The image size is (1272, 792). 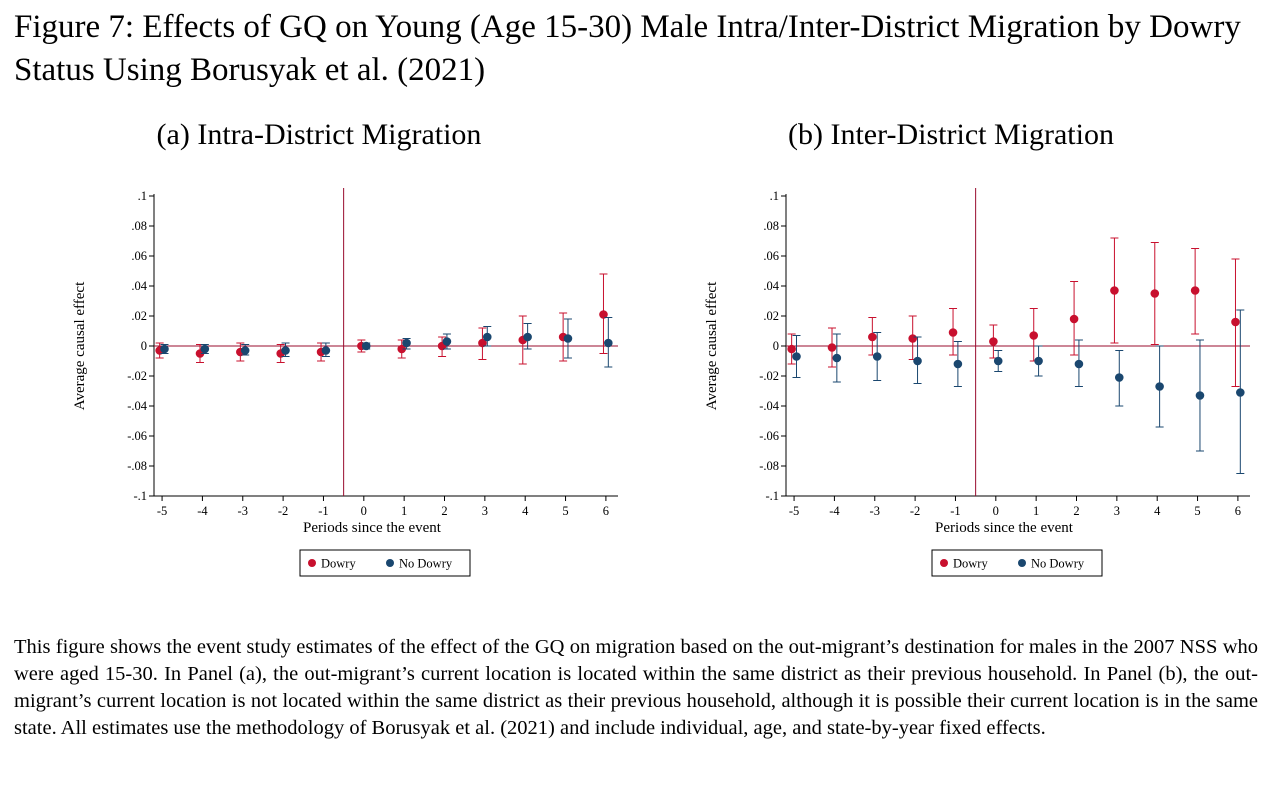 What do you see at coordinates (951, 134) in the screenshot?
I see `panel-title: (b) Inter-District Migration` at bounding box center [951, 134].